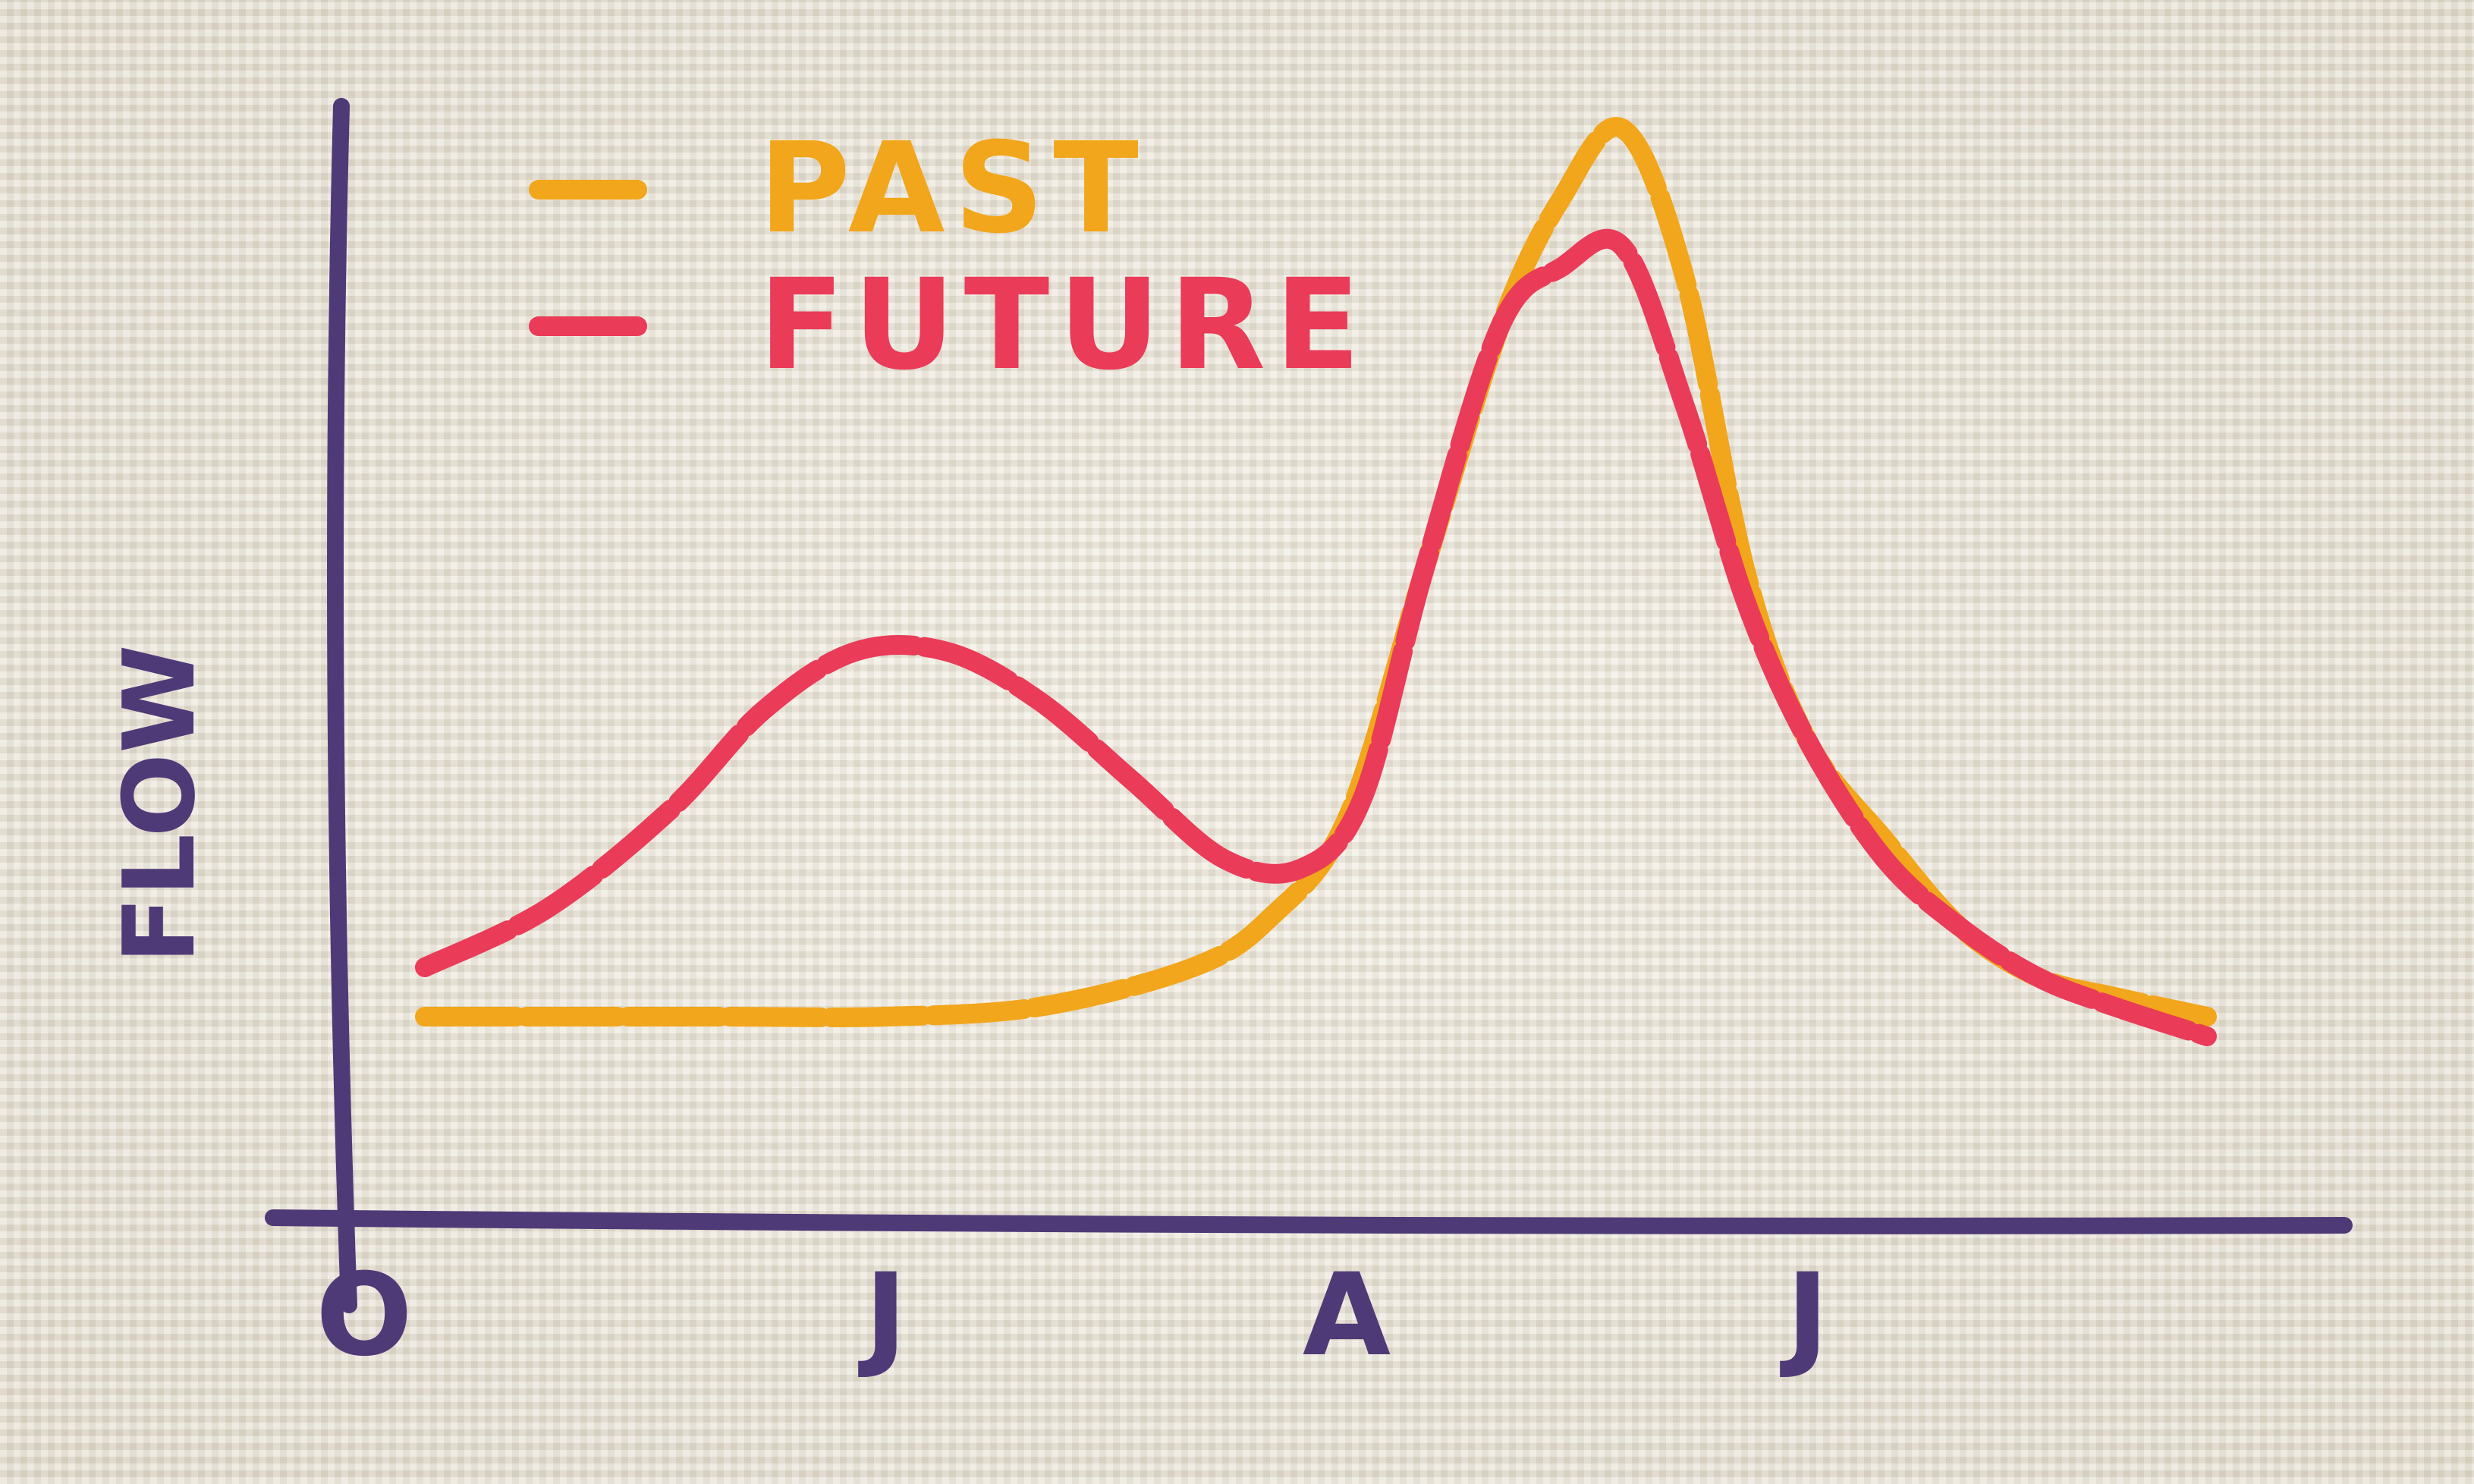 This screenshot has height=1484, width=2474. What do you see at coordinates (1064, 325) in the screenshot?
I see `legend-label-future: FUTURE` at bounding box center [1064, 325].